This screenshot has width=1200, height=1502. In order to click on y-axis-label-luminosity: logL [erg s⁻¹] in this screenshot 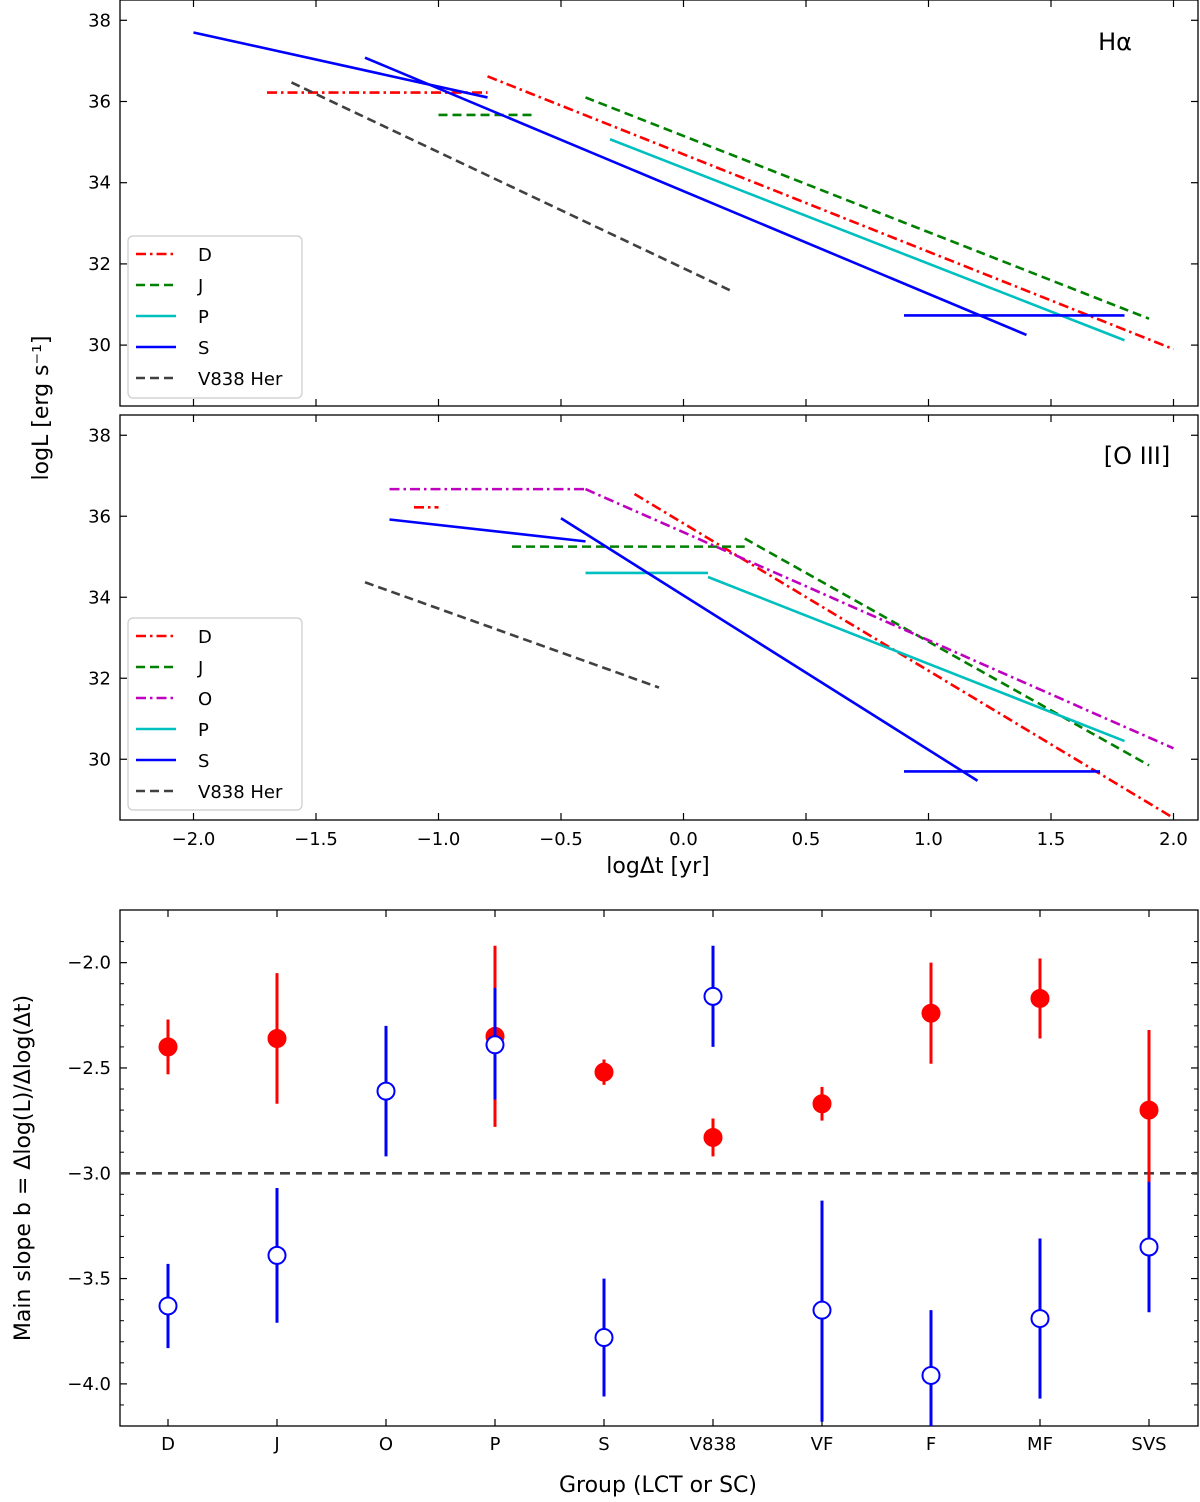, I will do `click(41, 408)`.